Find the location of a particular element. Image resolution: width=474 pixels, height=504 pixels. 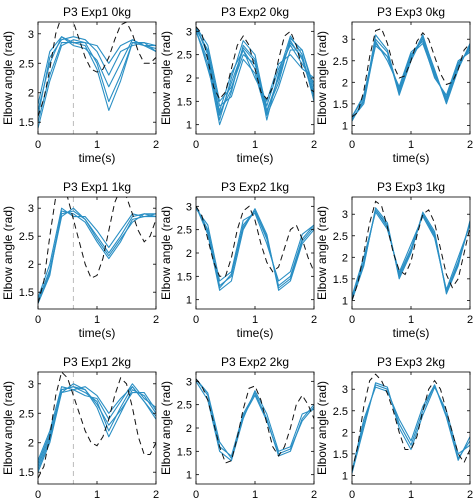

panel-title: P3 Exp2 2kg is located at coordinates (255, 362).